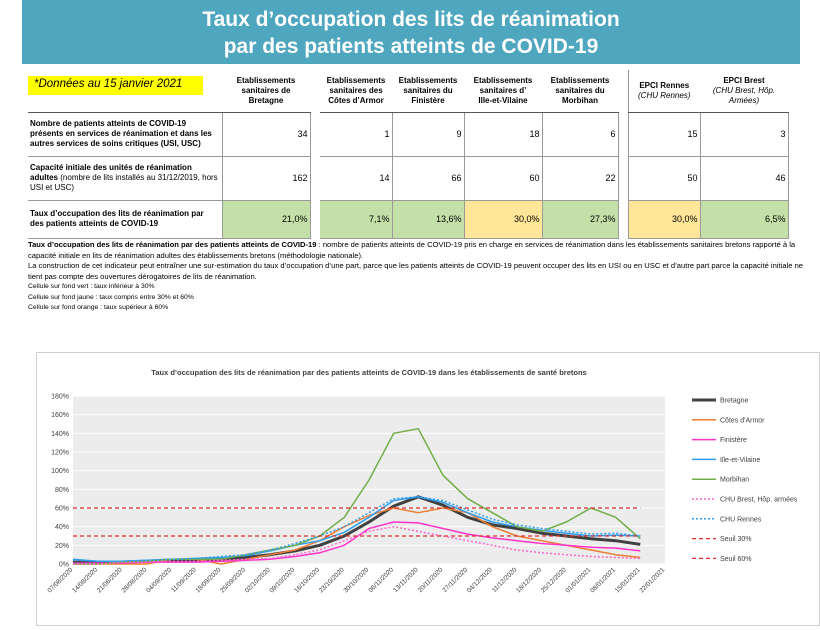 This screenshot has height=630, width=820. I want to click on rate-cell-green: 7,1%, so click(356, 219).